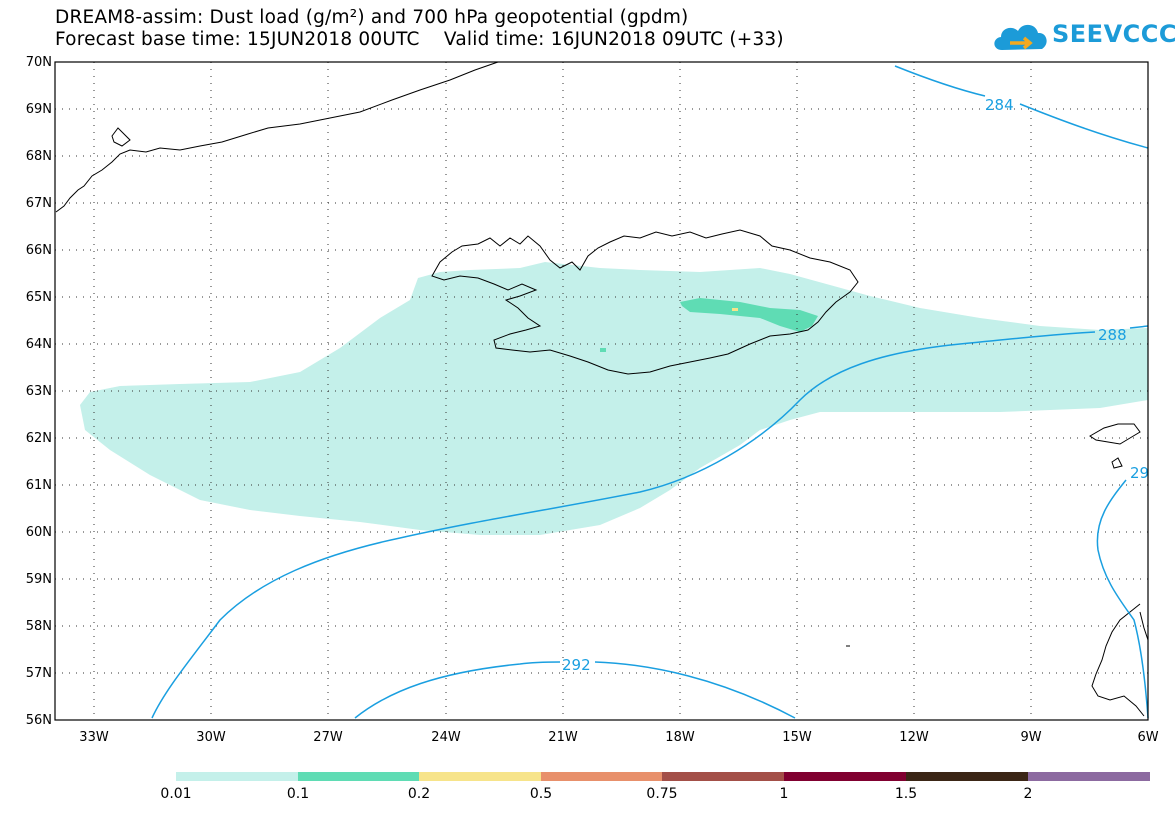 Image resolution: width=1175 pixels, height=815 pixels. What do you see at coordinates (784, 794) in the screenshot?
I see `colorbar-label: 1` at bounding box center [784, 794].